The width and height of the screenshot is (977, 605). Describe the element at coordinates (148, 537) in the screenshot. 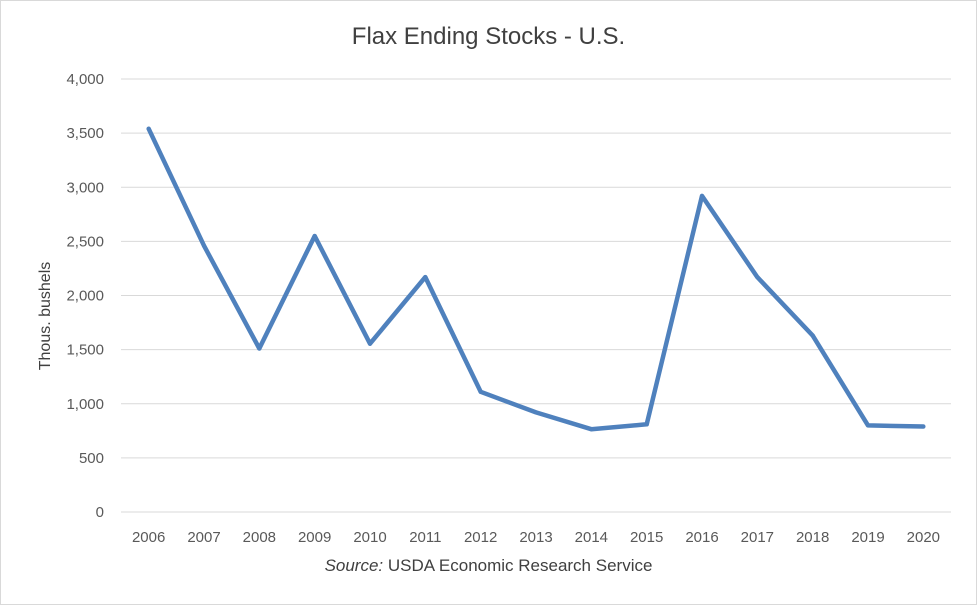

I see `x-tick-label: 2006` at that location.